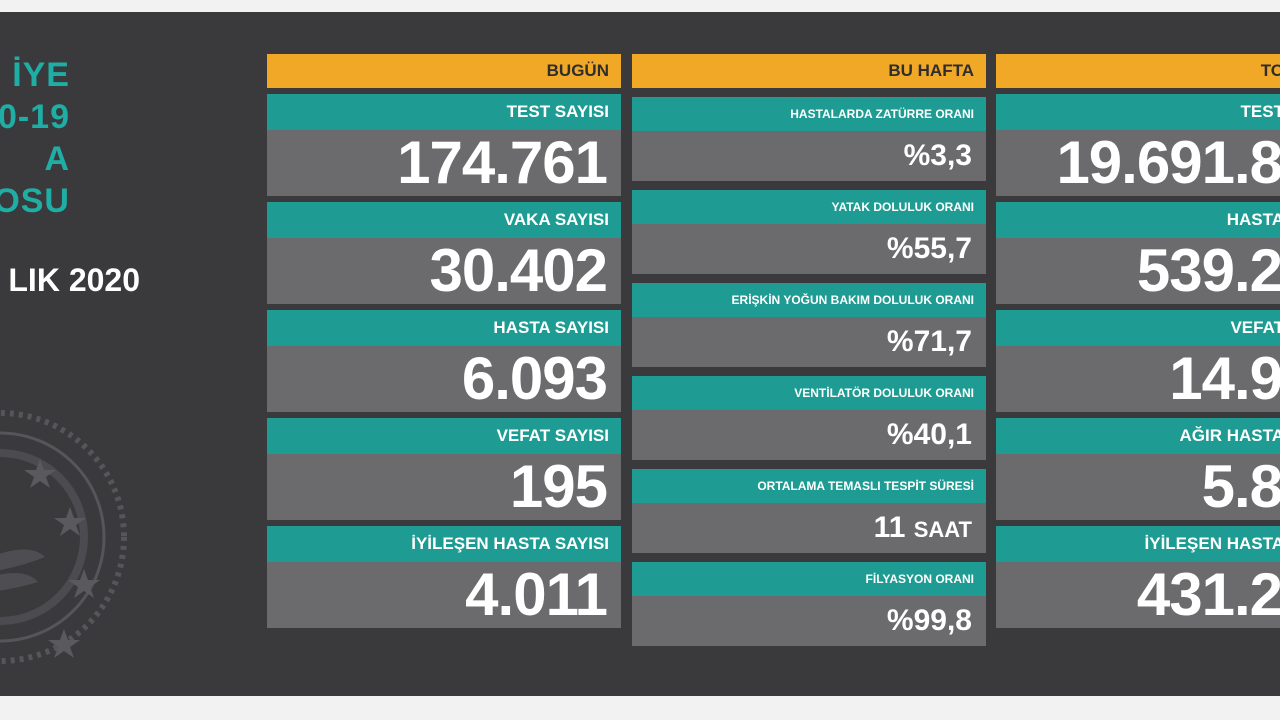 The height and width of the screenshot is (720, 1280). What do you see at coordinates (444, 71) in the screenshot?
I see `today-header: BUGÜN` at bounding box center [444, 71].